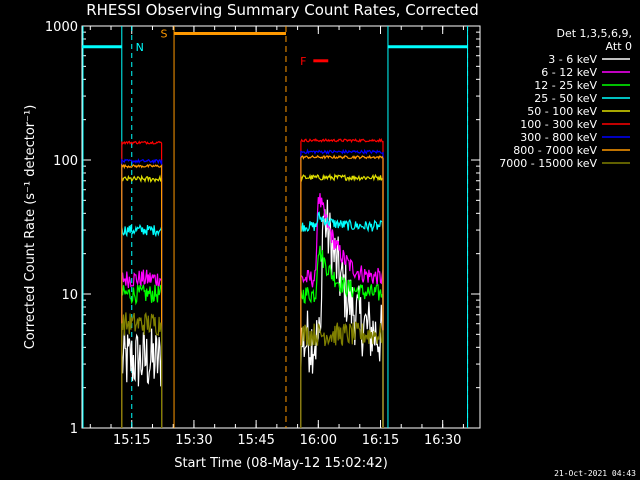 The height and width of the screenshot is (480, 640). What do you see at coordinates (555, 150) in the screenshot?
I see `legend-label: 800 - 7000 keV` at bounding box center [555, 150].